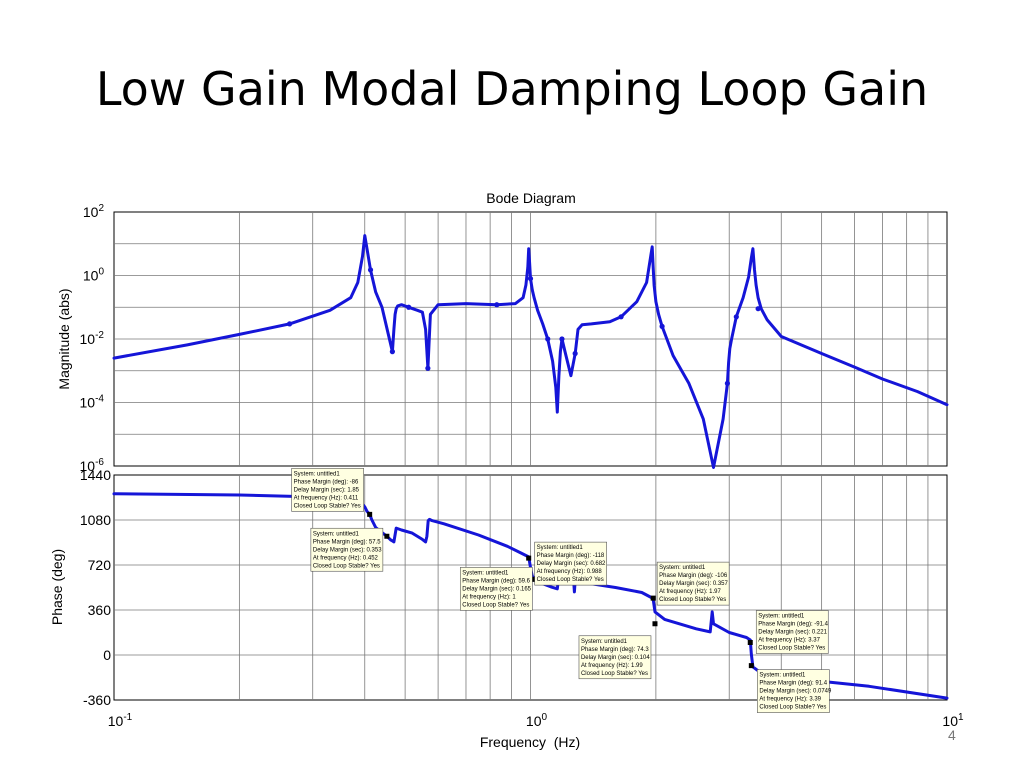 The image size is (1024, 768). What do you see at coordinates (94, 275) in the screenshot?
I see `magnitude-tick-label: 10⁰` at bounding box center [94, 275].